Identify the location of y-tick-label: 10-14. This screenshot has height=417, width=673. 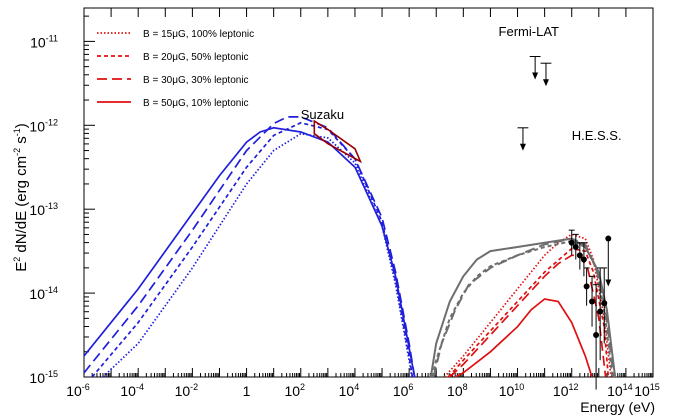
(43, 293).